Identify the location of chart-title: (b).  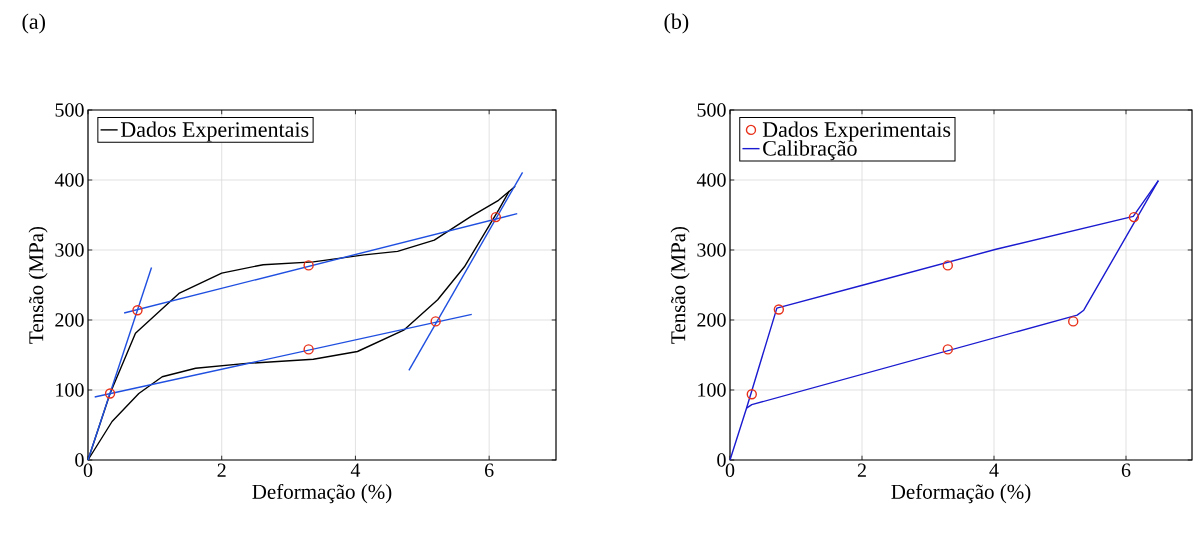
(676, 23).